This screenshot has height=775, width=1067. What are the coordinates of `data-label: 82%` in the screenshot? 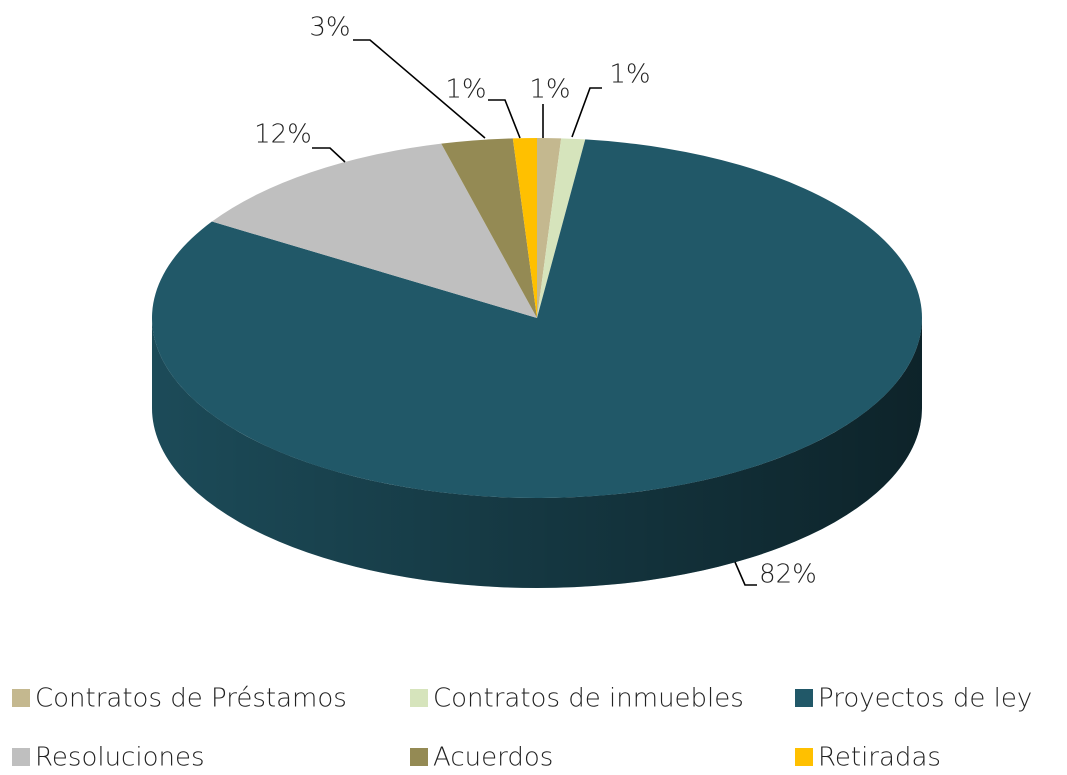 It's located at (788, 575).